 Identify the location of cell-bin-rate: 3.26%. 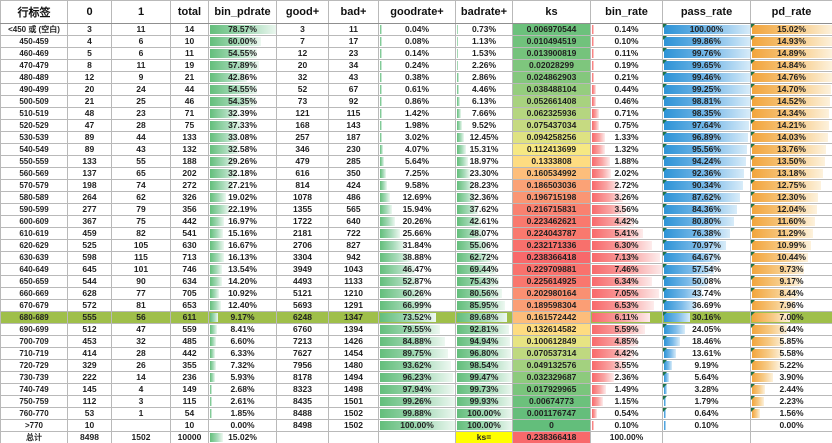
(626, 197).